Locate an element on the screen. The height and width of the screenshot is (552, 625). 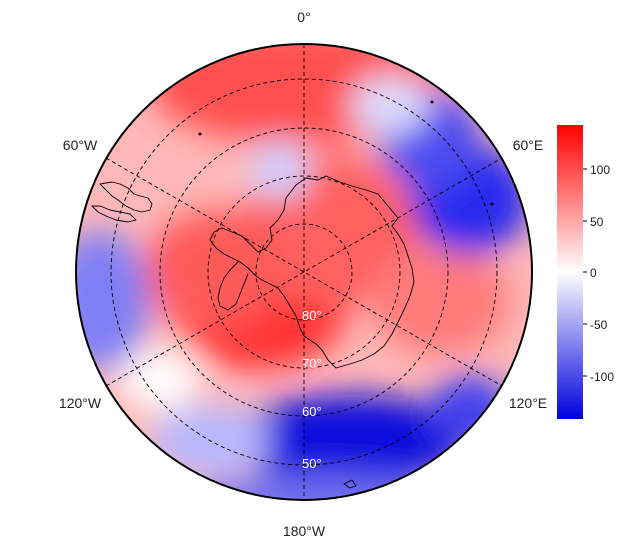
colorbar-tick-label: 100 is located at coordinates (600, 170).